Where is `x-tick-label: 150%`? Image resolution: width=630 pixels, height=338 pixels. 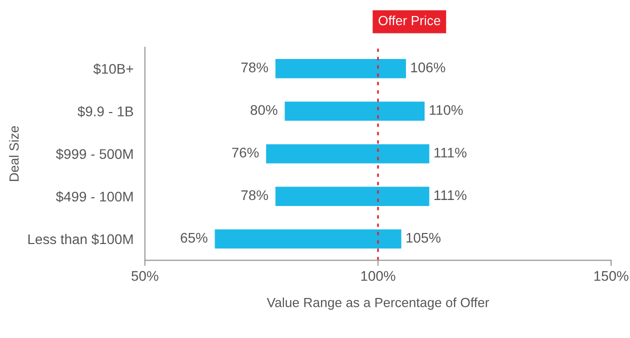 x-tick-label: 150% is located at coordinates (611, 276).